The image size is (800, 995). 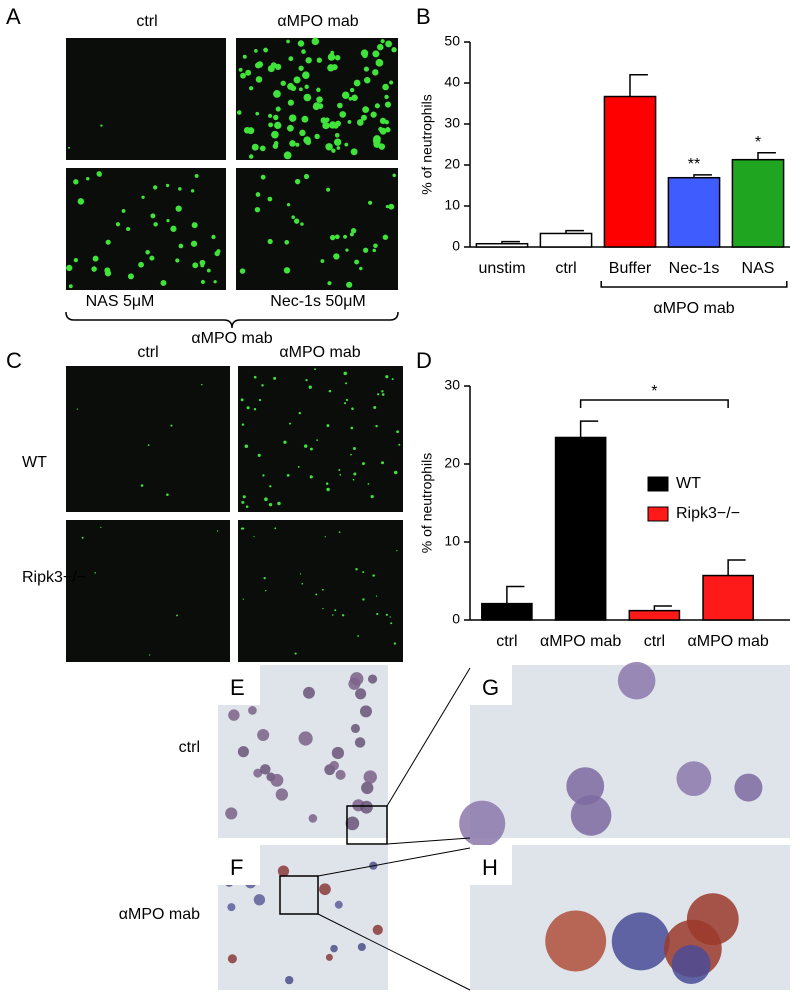 What do you see at coordinates (693, 308) in the screenshot?
I see `group-label: αMPO mab` at bounding box center [693, 308].